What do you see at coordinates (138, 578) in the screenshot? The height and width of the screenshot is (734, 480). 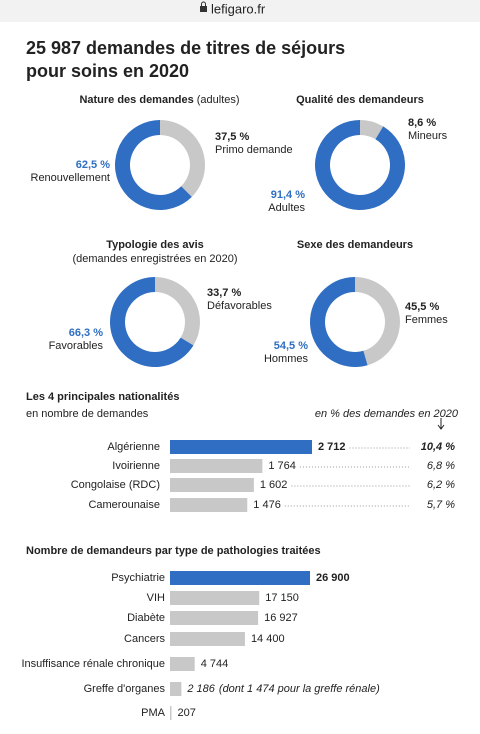 I see `category-label: Psychiatrie` at bounding box center [138, 578].